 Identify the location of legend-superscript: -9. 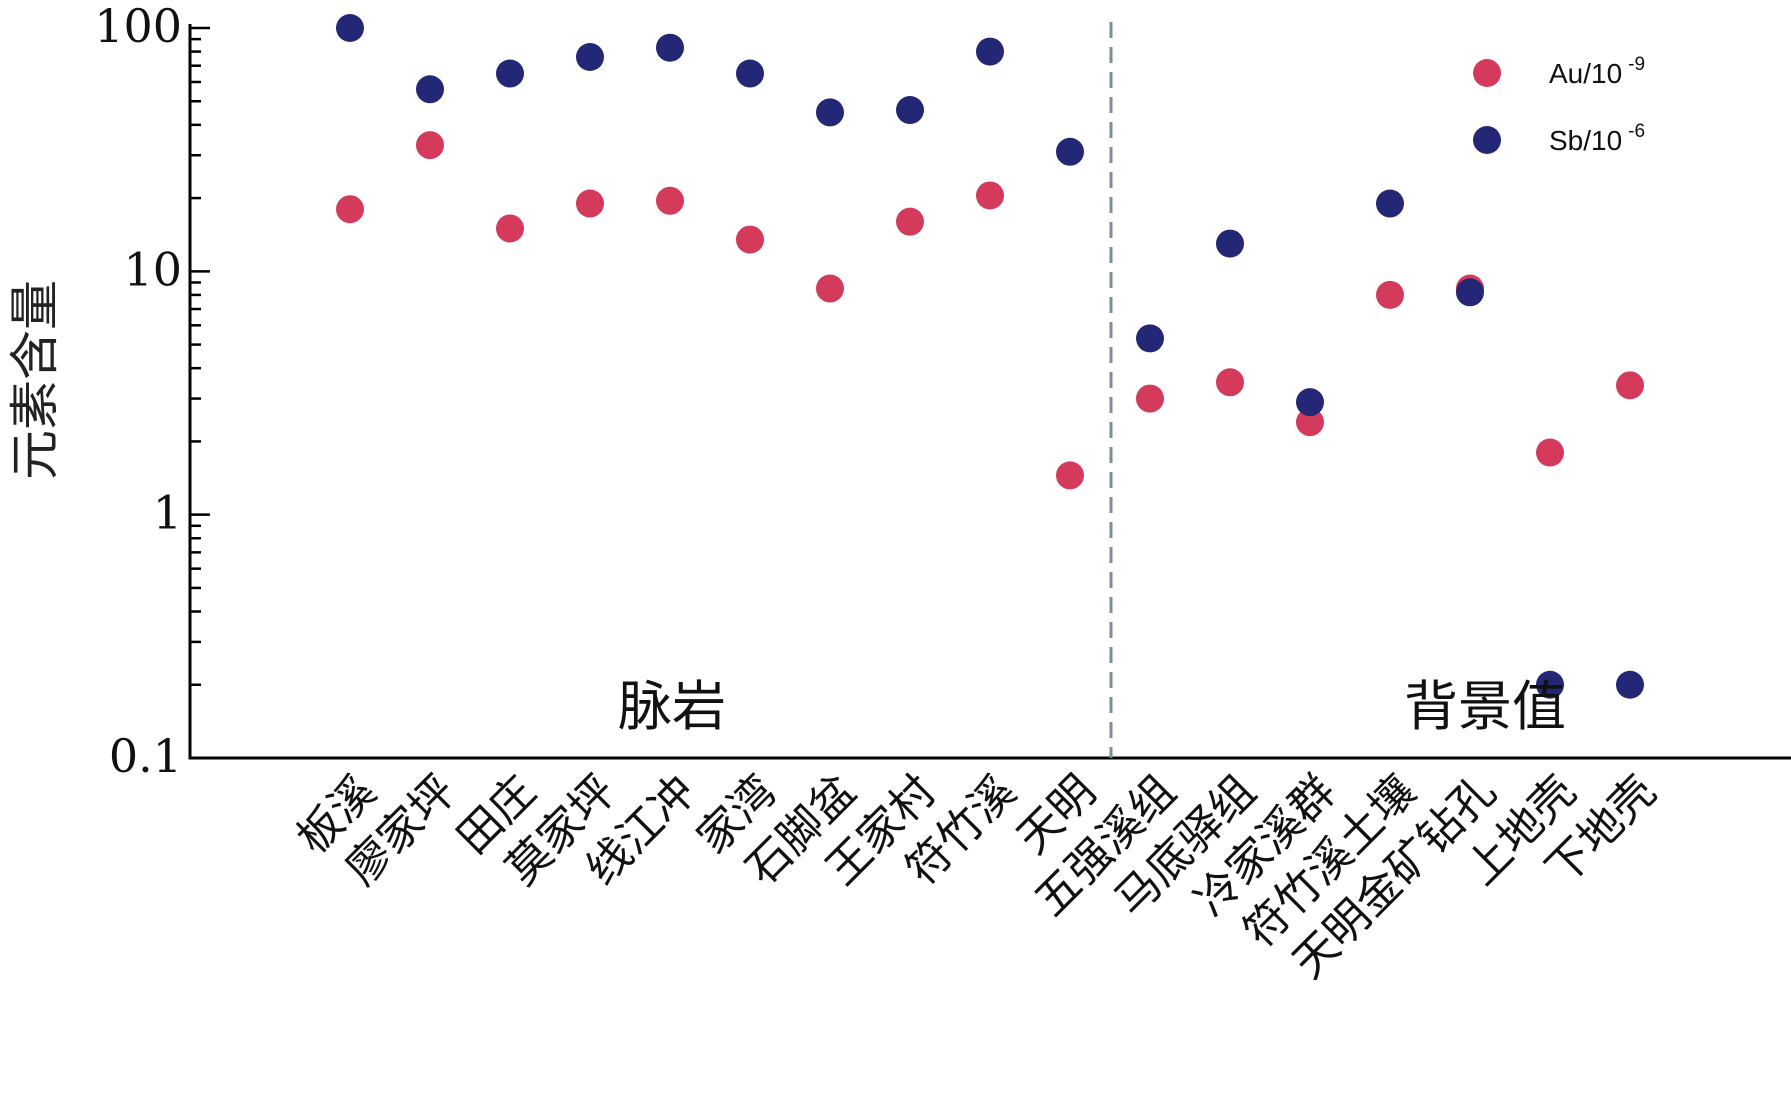
(1636, 64).